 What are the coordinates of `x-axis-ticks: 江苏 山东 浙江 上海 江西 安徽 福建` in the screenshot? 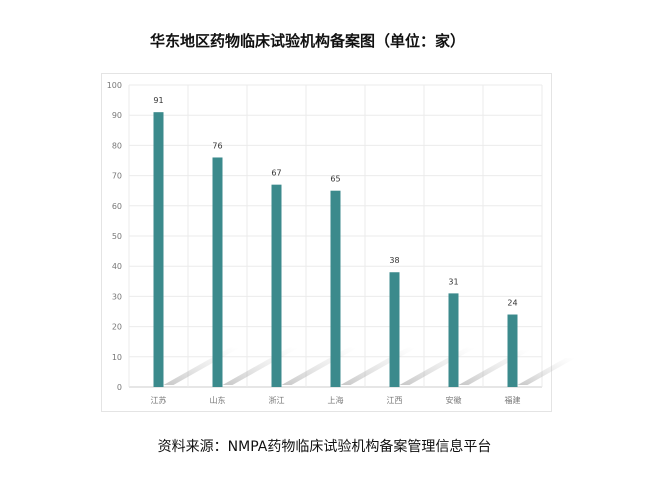 It's located at (336, 400).